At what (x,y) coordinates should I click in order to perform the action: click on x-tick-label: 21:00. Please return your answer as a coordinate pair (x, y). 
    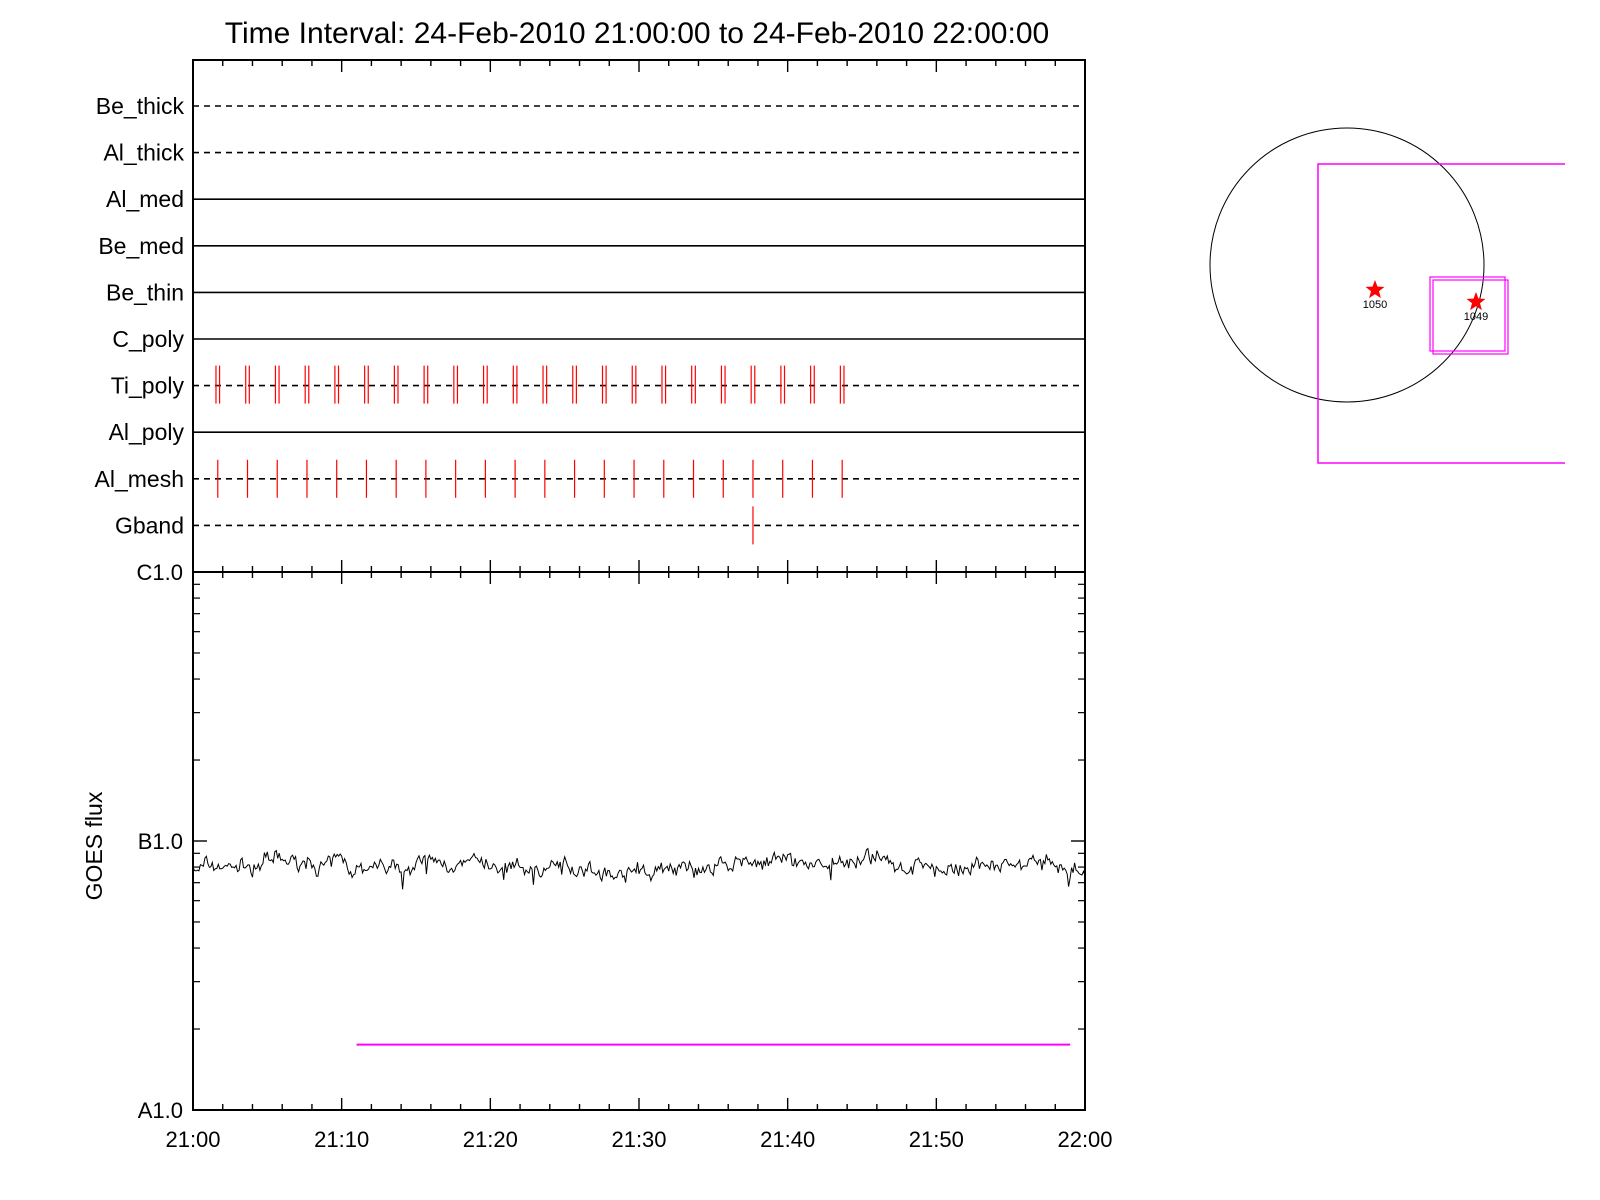
    Looking at the image, I should click on (192, 1139).